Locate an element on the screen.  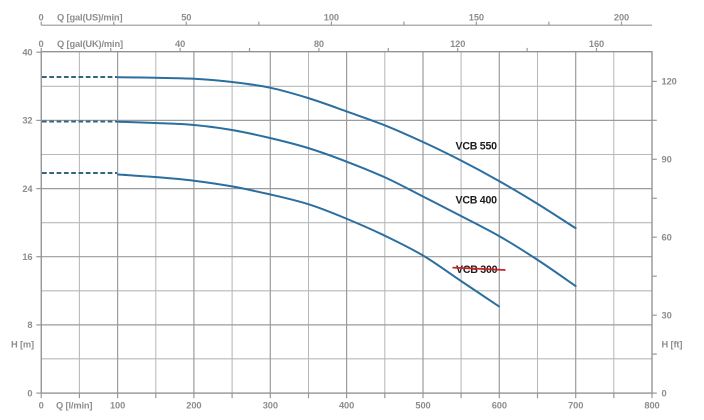
svg-text: 800 is located at coordinates (651, 406).